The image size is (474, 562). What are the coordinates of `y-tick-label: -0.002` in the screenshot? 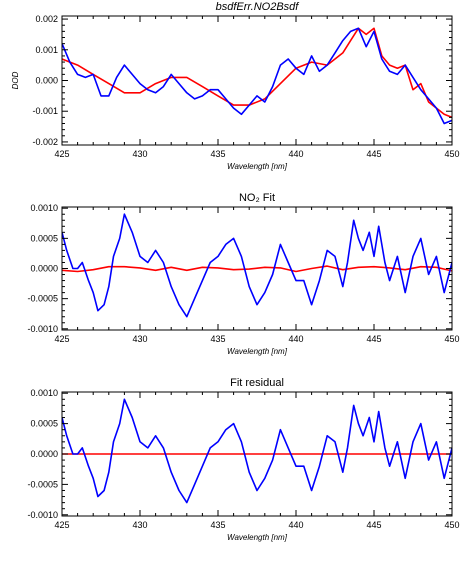 It's located at (45, 142).